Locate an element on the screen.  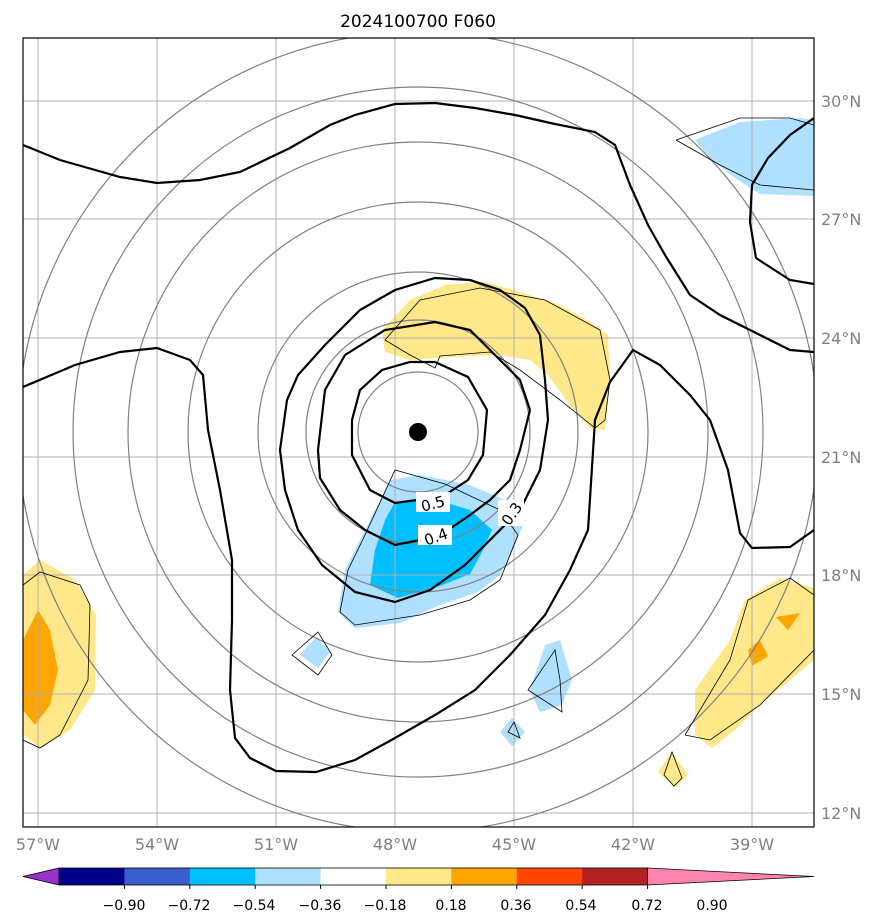
lon-tick-label: 45°W is located at coordinates (514, 844).